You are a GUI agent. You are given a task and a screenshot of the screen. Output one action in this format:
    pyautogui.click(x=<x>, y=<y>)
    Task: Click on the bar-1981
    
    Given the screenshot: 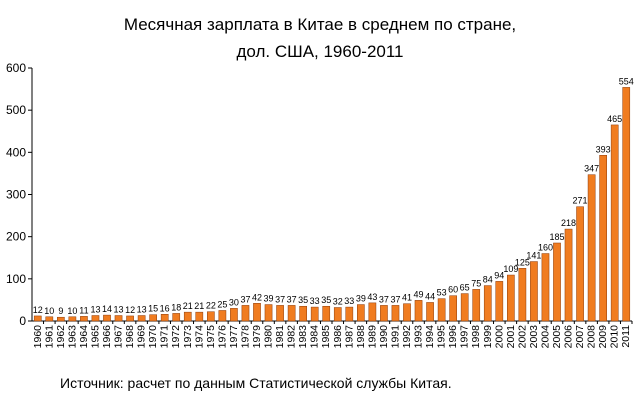 What is the action you would take?
    pyautogui.click(x=280, y=313)
    